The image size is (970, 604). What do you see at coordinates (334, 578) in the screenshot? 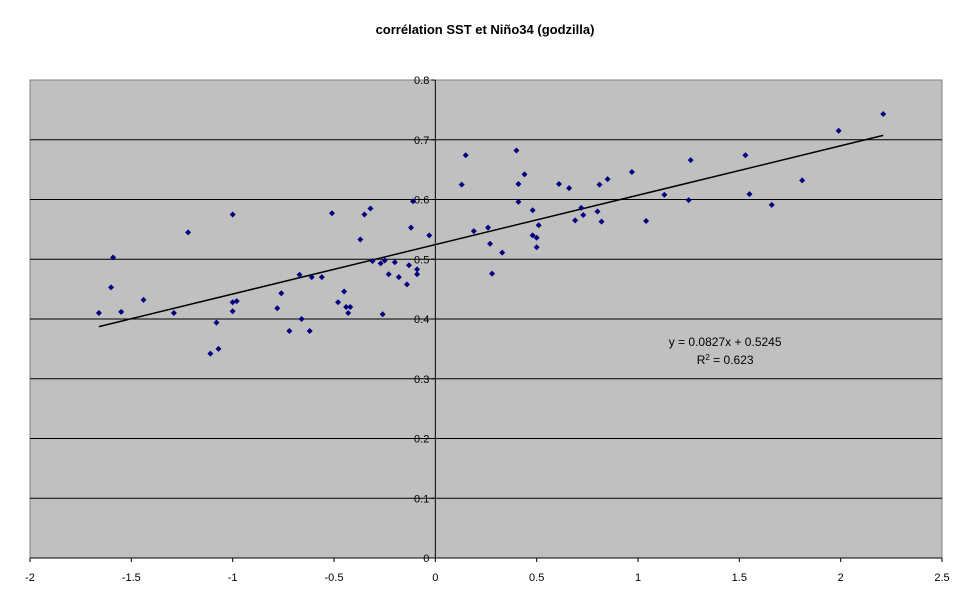
I see `x-tick-label: -0.5` at bounding box center [334, 578].